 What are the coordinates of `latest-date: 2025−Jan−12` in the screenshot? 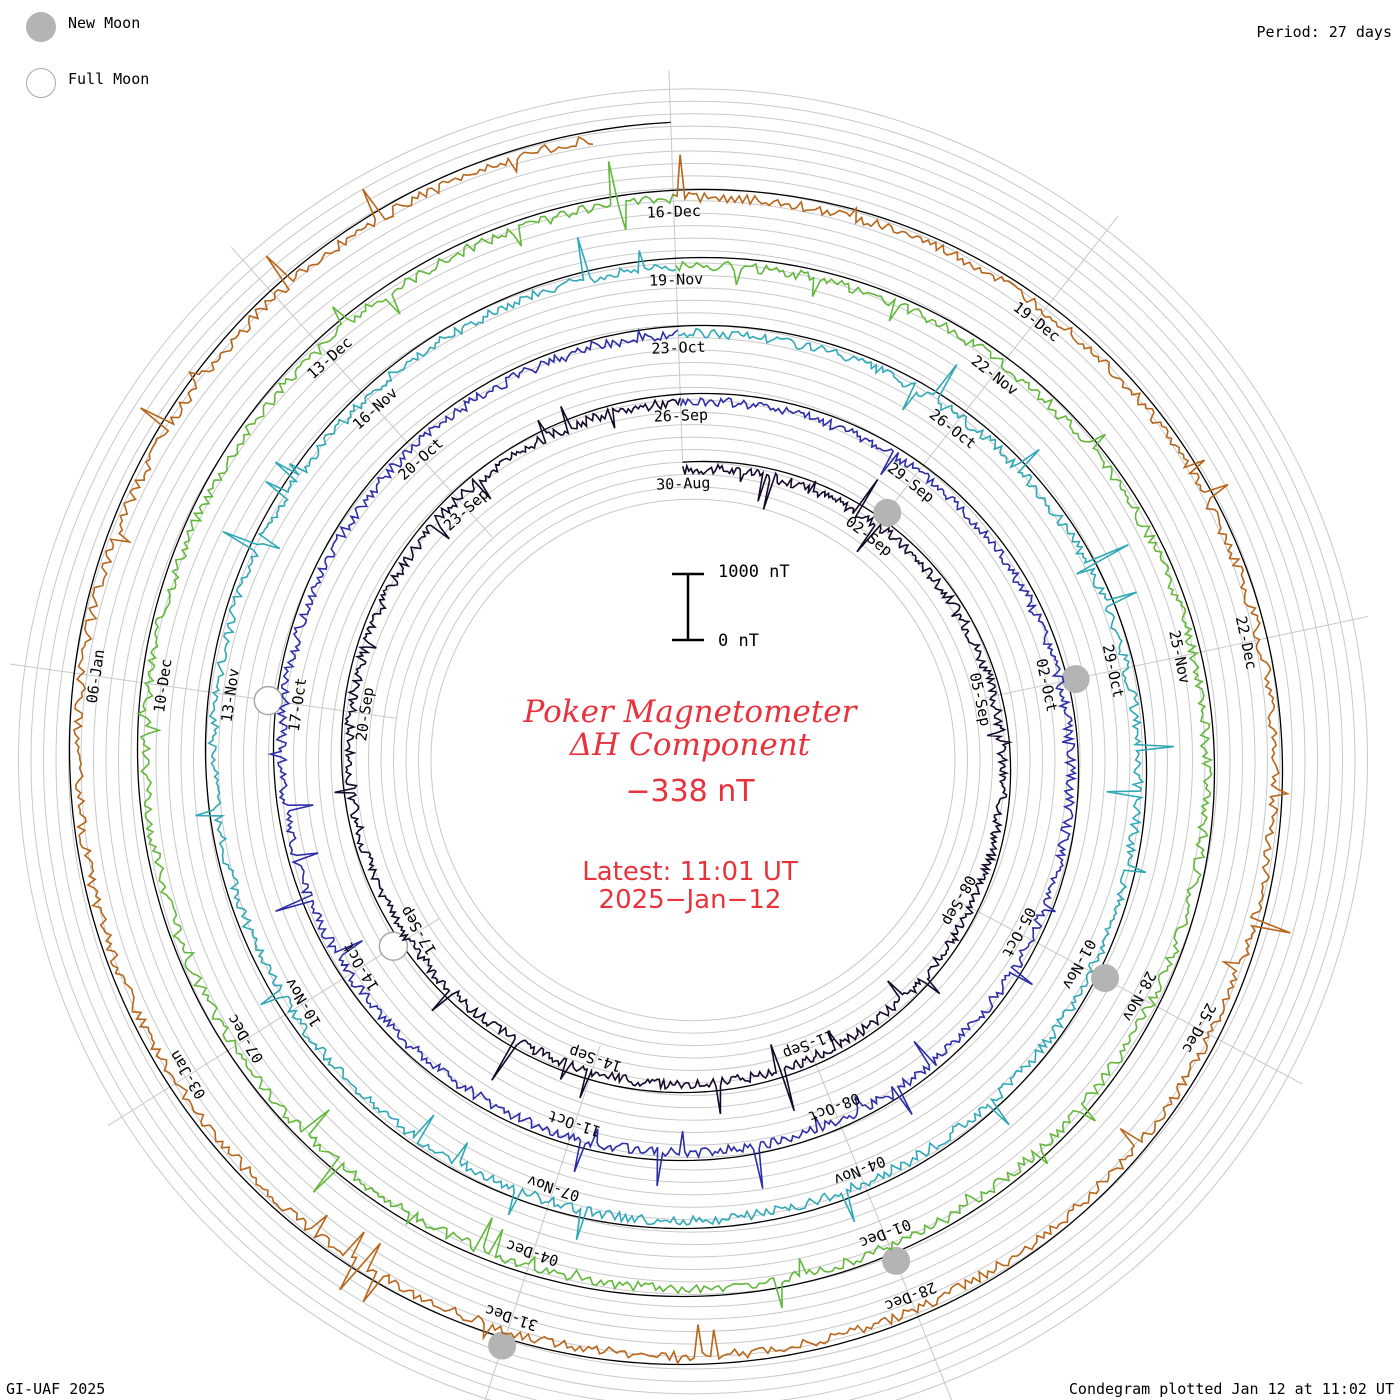 It's located at (690, 900).